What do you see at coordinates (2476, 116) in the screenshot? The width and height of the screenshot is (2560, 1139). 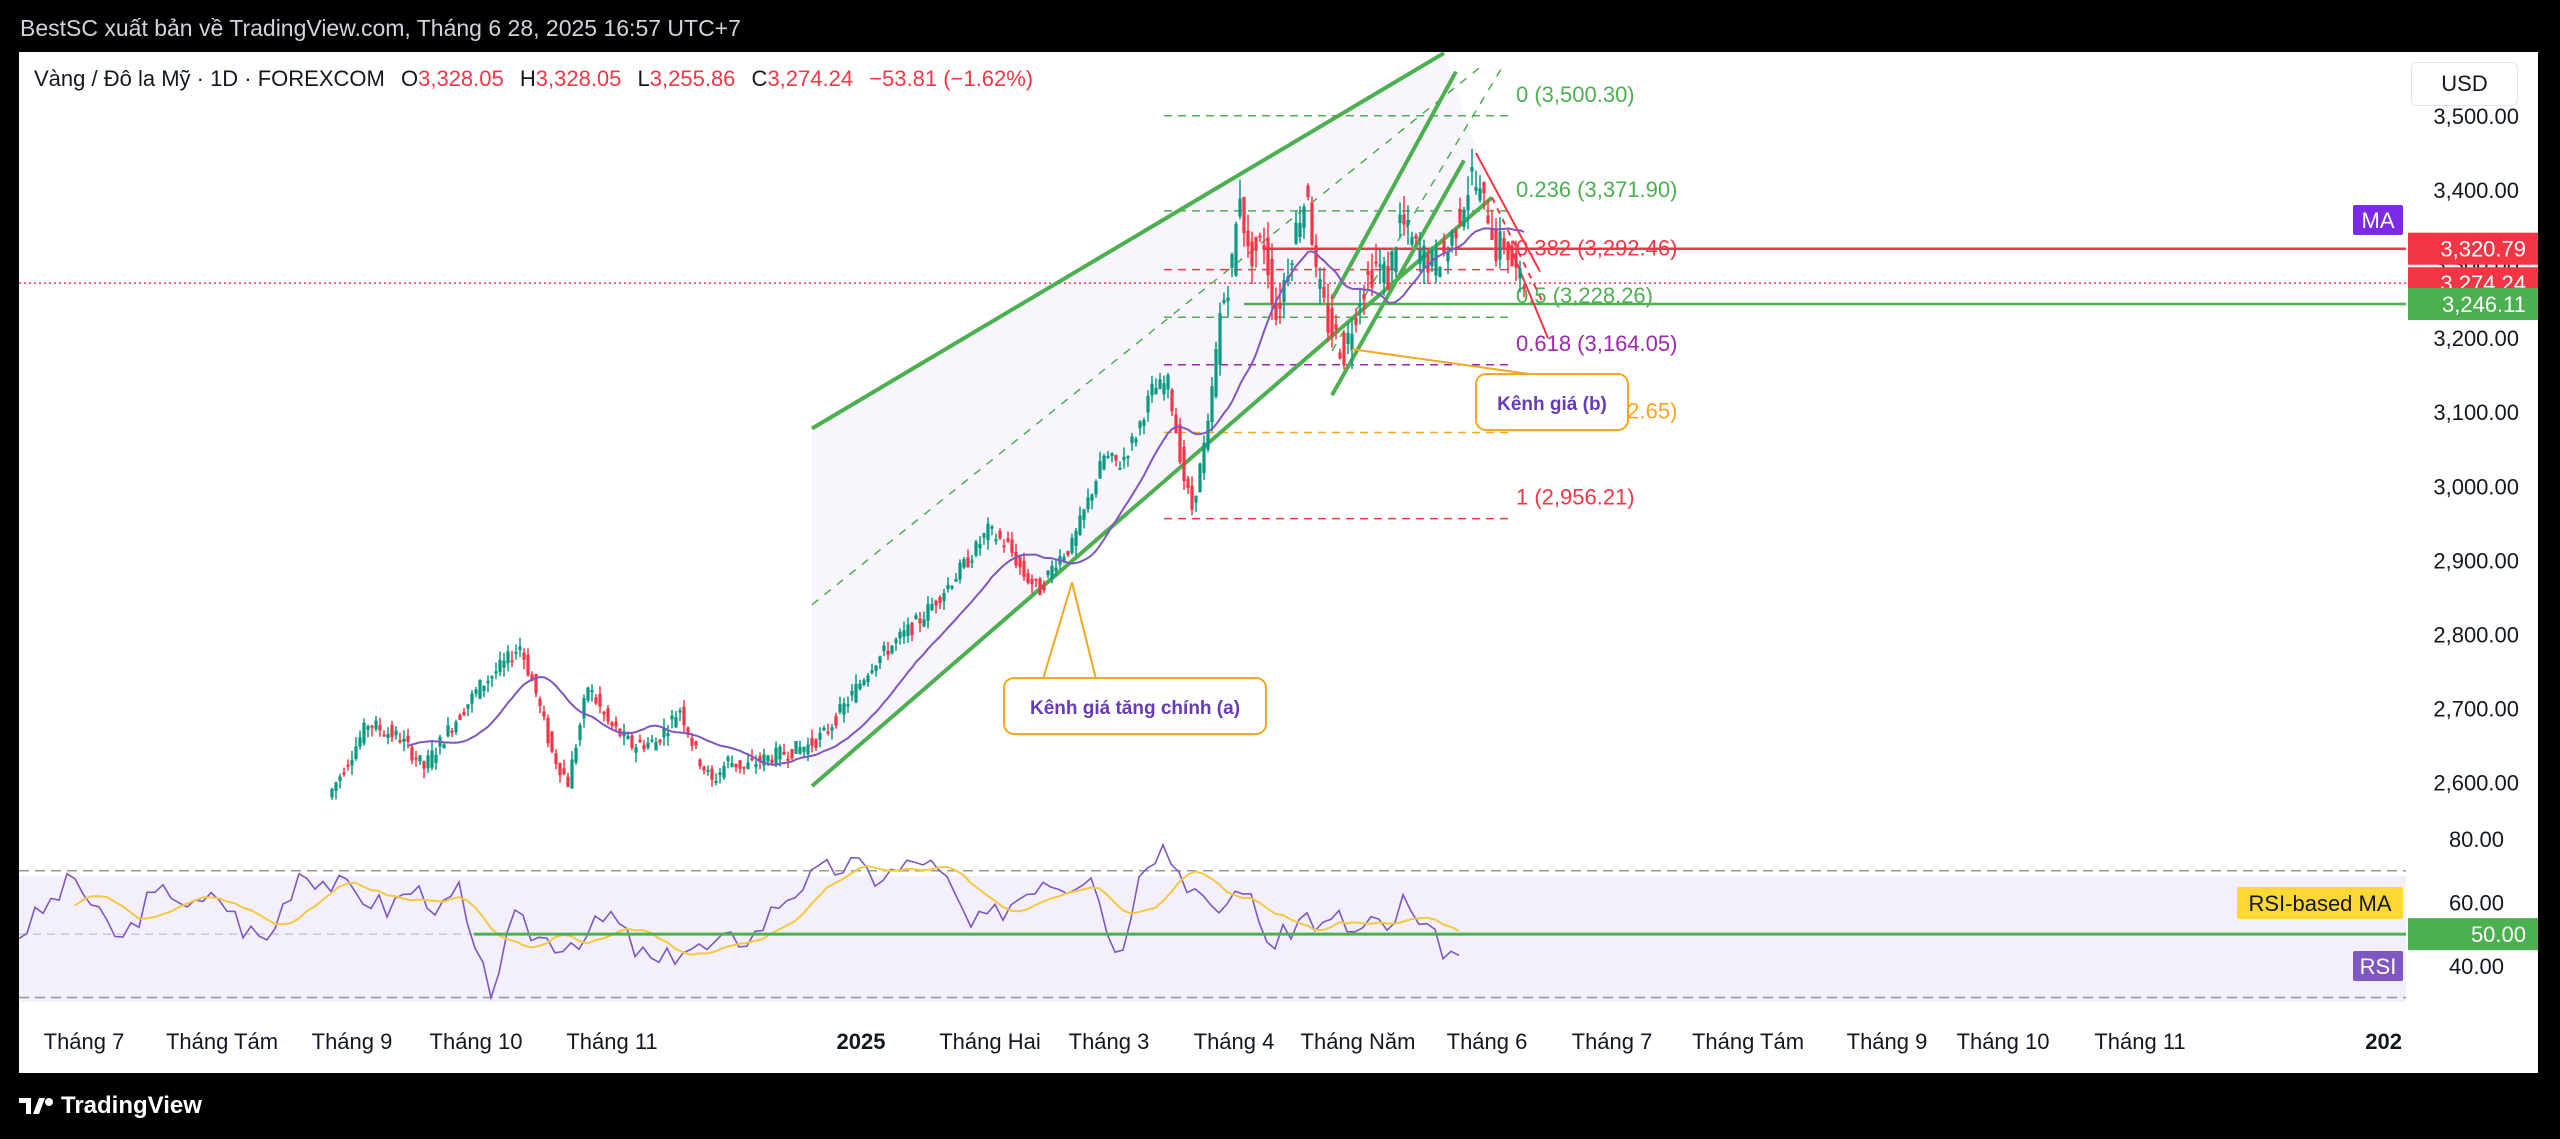 I see `price-tick: 3,500.00` at bounding box center [2476, 116].